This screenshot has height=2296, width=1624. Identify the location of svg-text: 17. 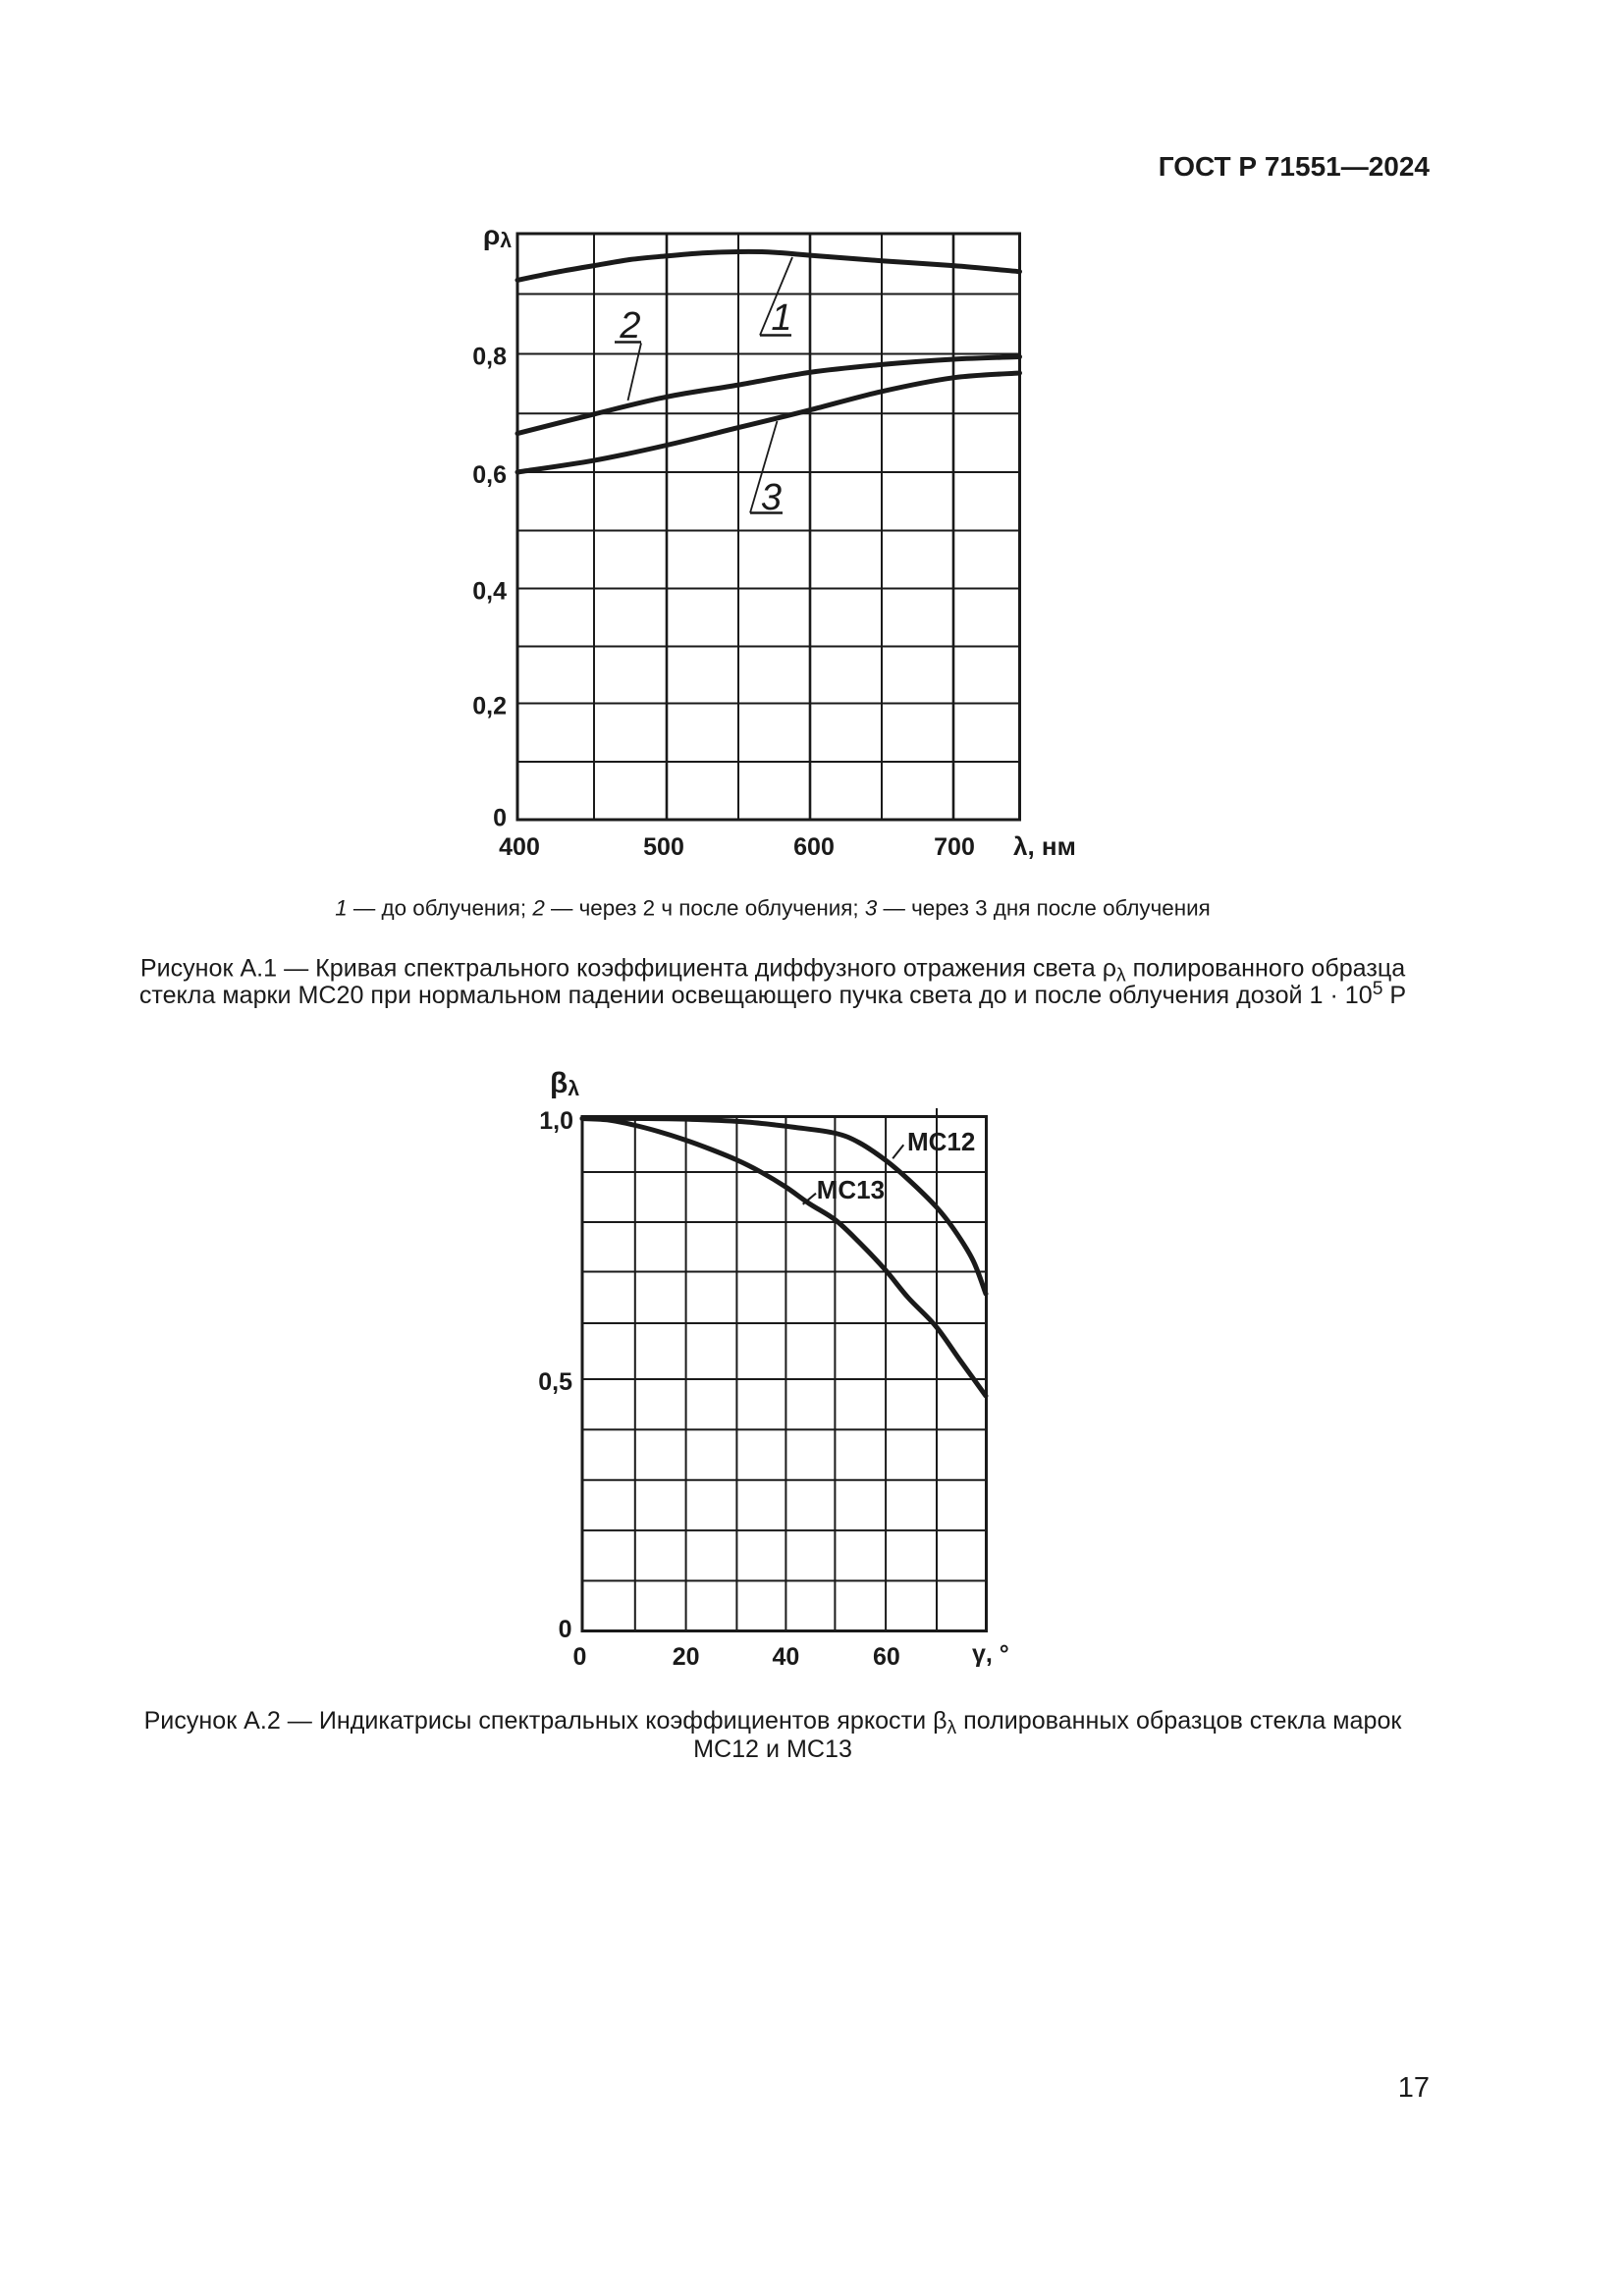
(1414, 2088).